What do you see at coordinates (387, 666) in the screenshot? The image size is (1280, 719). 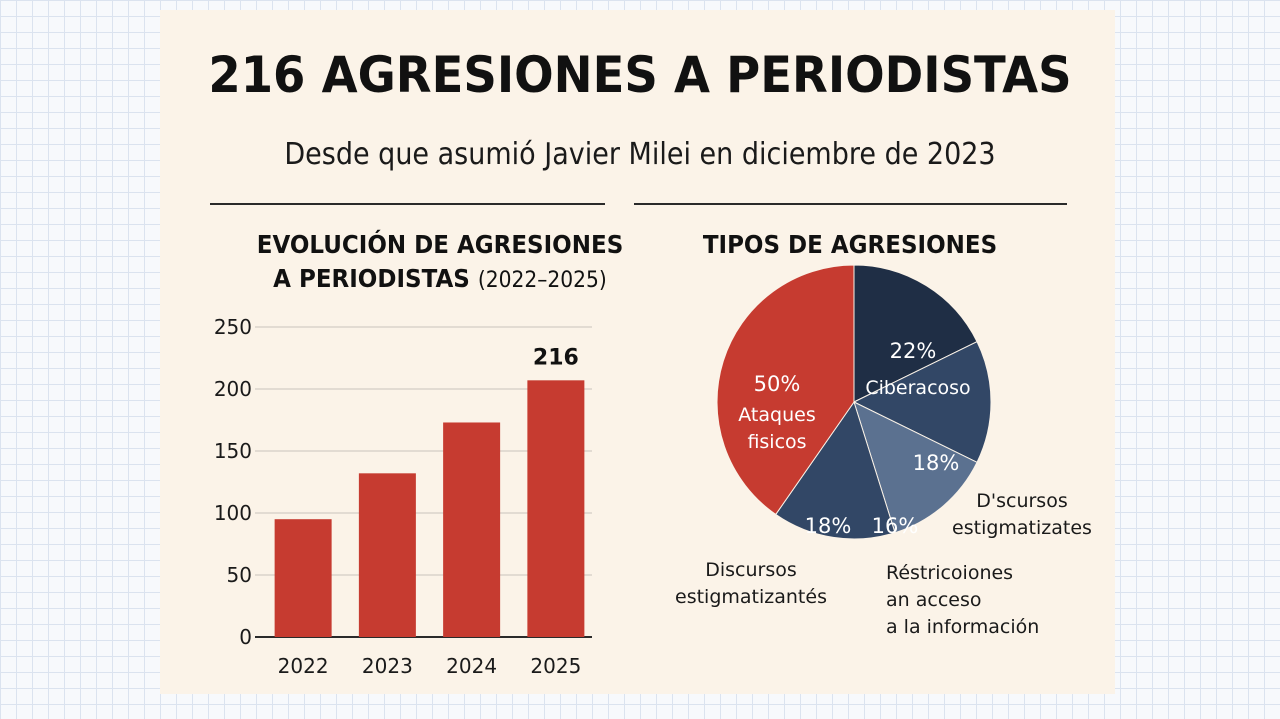 I see `x-tick-label: 2023` at bounding box center [387, 666].